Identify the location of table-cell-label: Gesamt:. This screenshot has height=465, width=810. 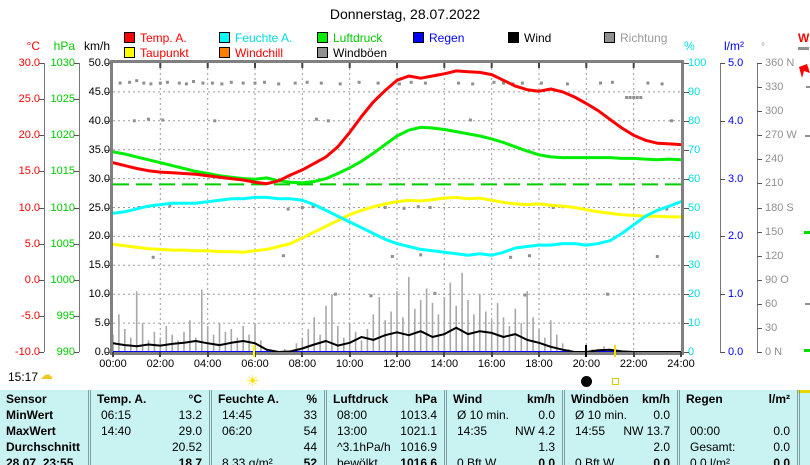
(713, 447).